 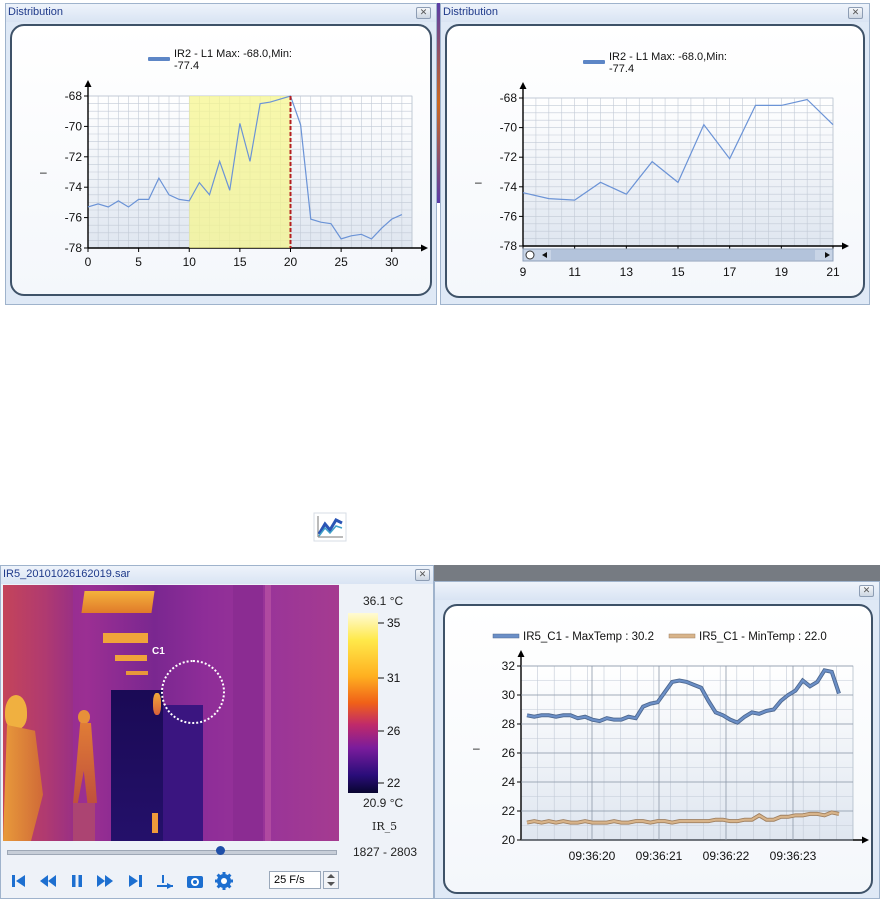 I want to click on person-middle, so click(x=84, y=717).